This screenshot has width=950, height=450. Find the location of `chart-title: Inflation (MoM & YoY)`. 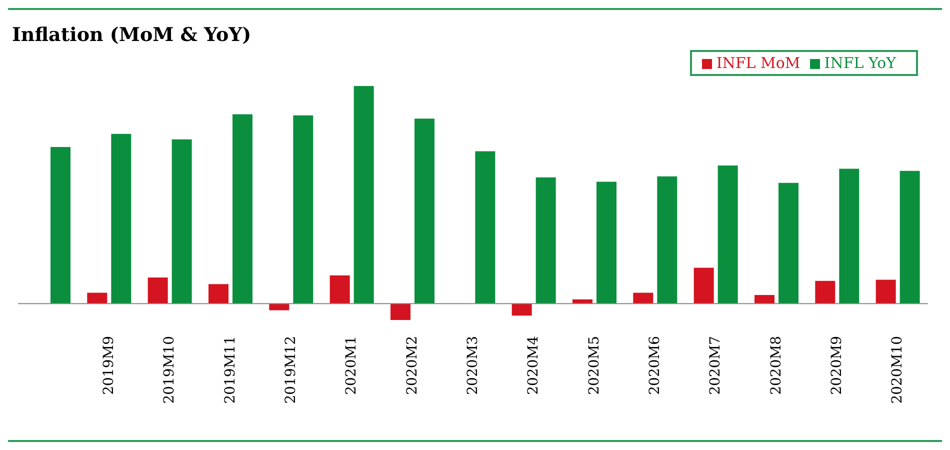

chart-title: Inflation (MoM & YoY) is located at coordinates (132, 35).